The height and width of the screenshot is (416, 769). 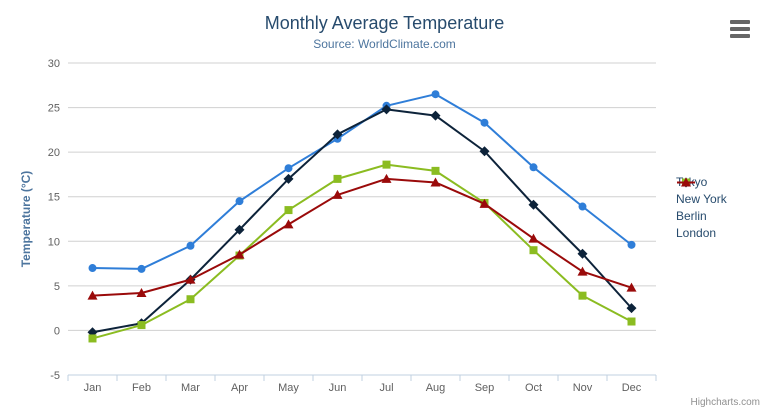 I want to click on data-point-new-york-Jul, so click(x=386, y=109).